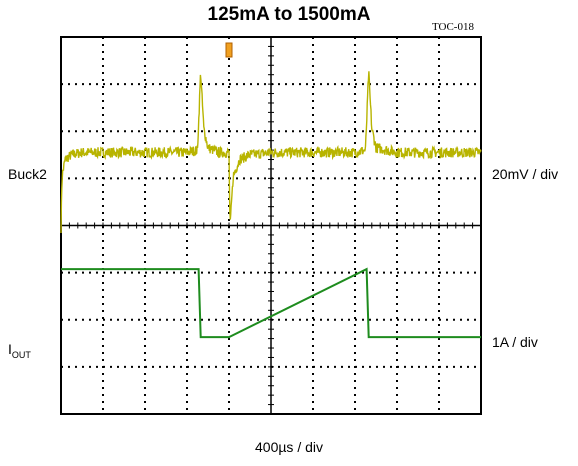 Image resolution: width=578 pixels, height=466 pixels. I want to click on trigger-marker, so click(229, 50).